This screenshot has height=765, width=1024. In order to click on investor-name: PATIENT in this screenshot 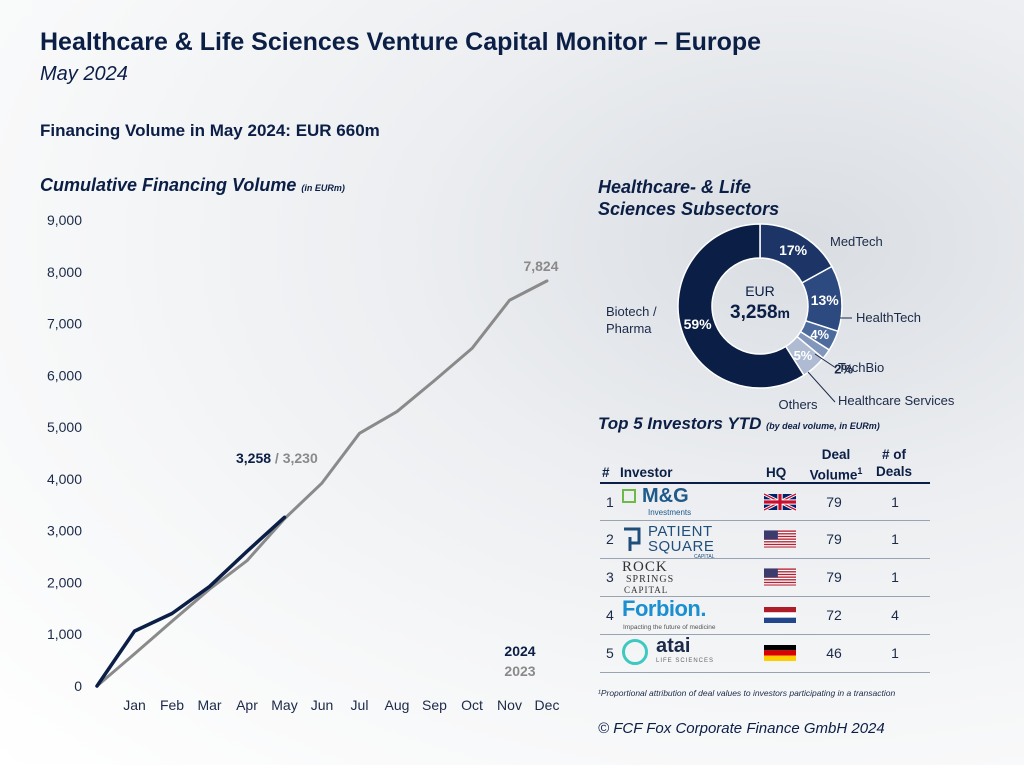, I will do `click(680, 531)`.